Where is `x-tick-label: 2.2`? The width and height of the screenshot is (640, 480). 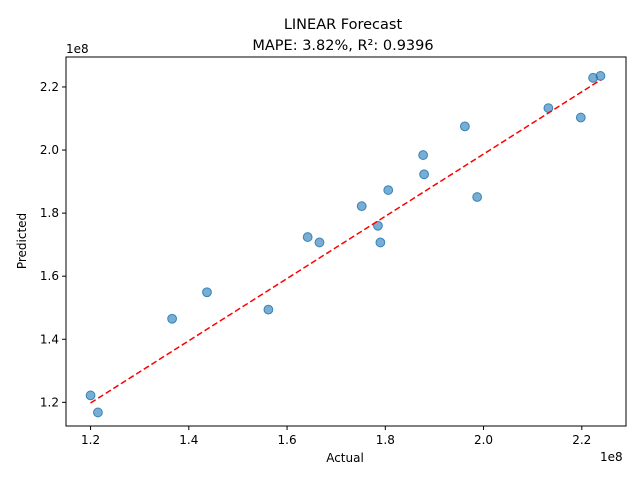 x-tick-label: 2.2 is located at coordinates (581, 440).